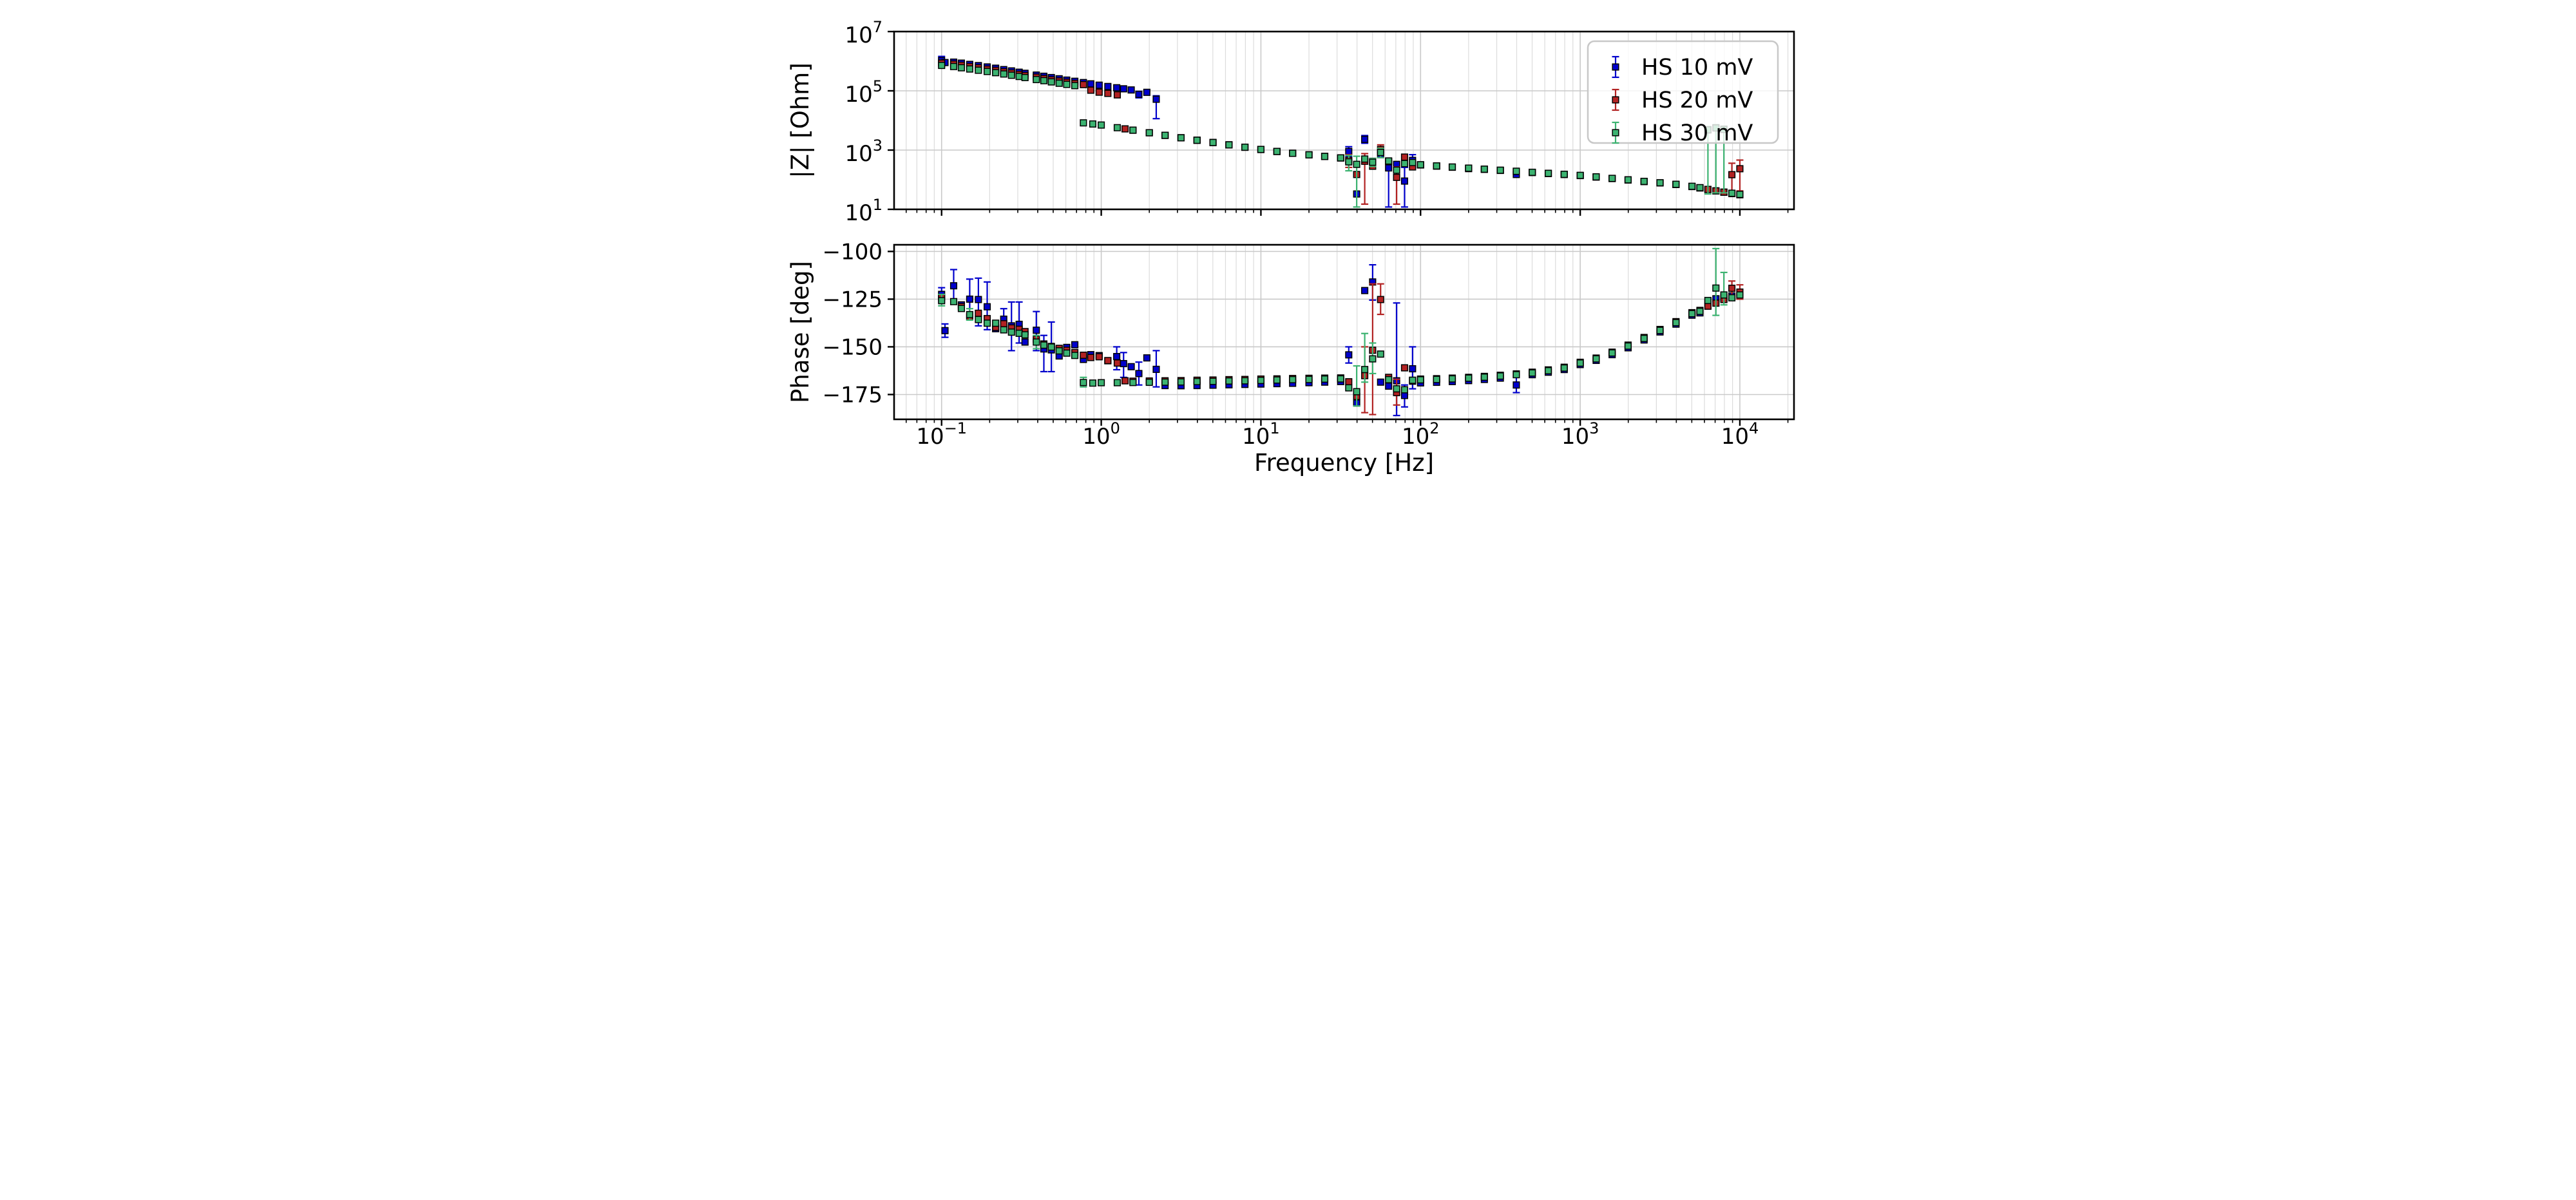 This screenshot has width=2576, height=1200. Describe the element at coordinates (1682, 68) in the screenshot. I see `legend-item-hs-10-mv: HS 10 mV` at that location.